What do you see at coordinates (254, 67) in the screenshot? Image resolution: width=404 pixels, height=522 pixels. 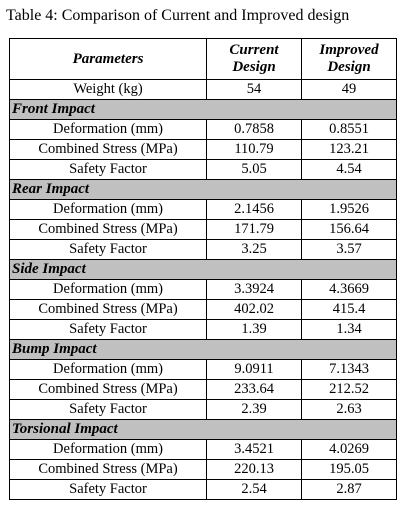 I see `header-current-line2: Design` at bounding box center [254, 67].